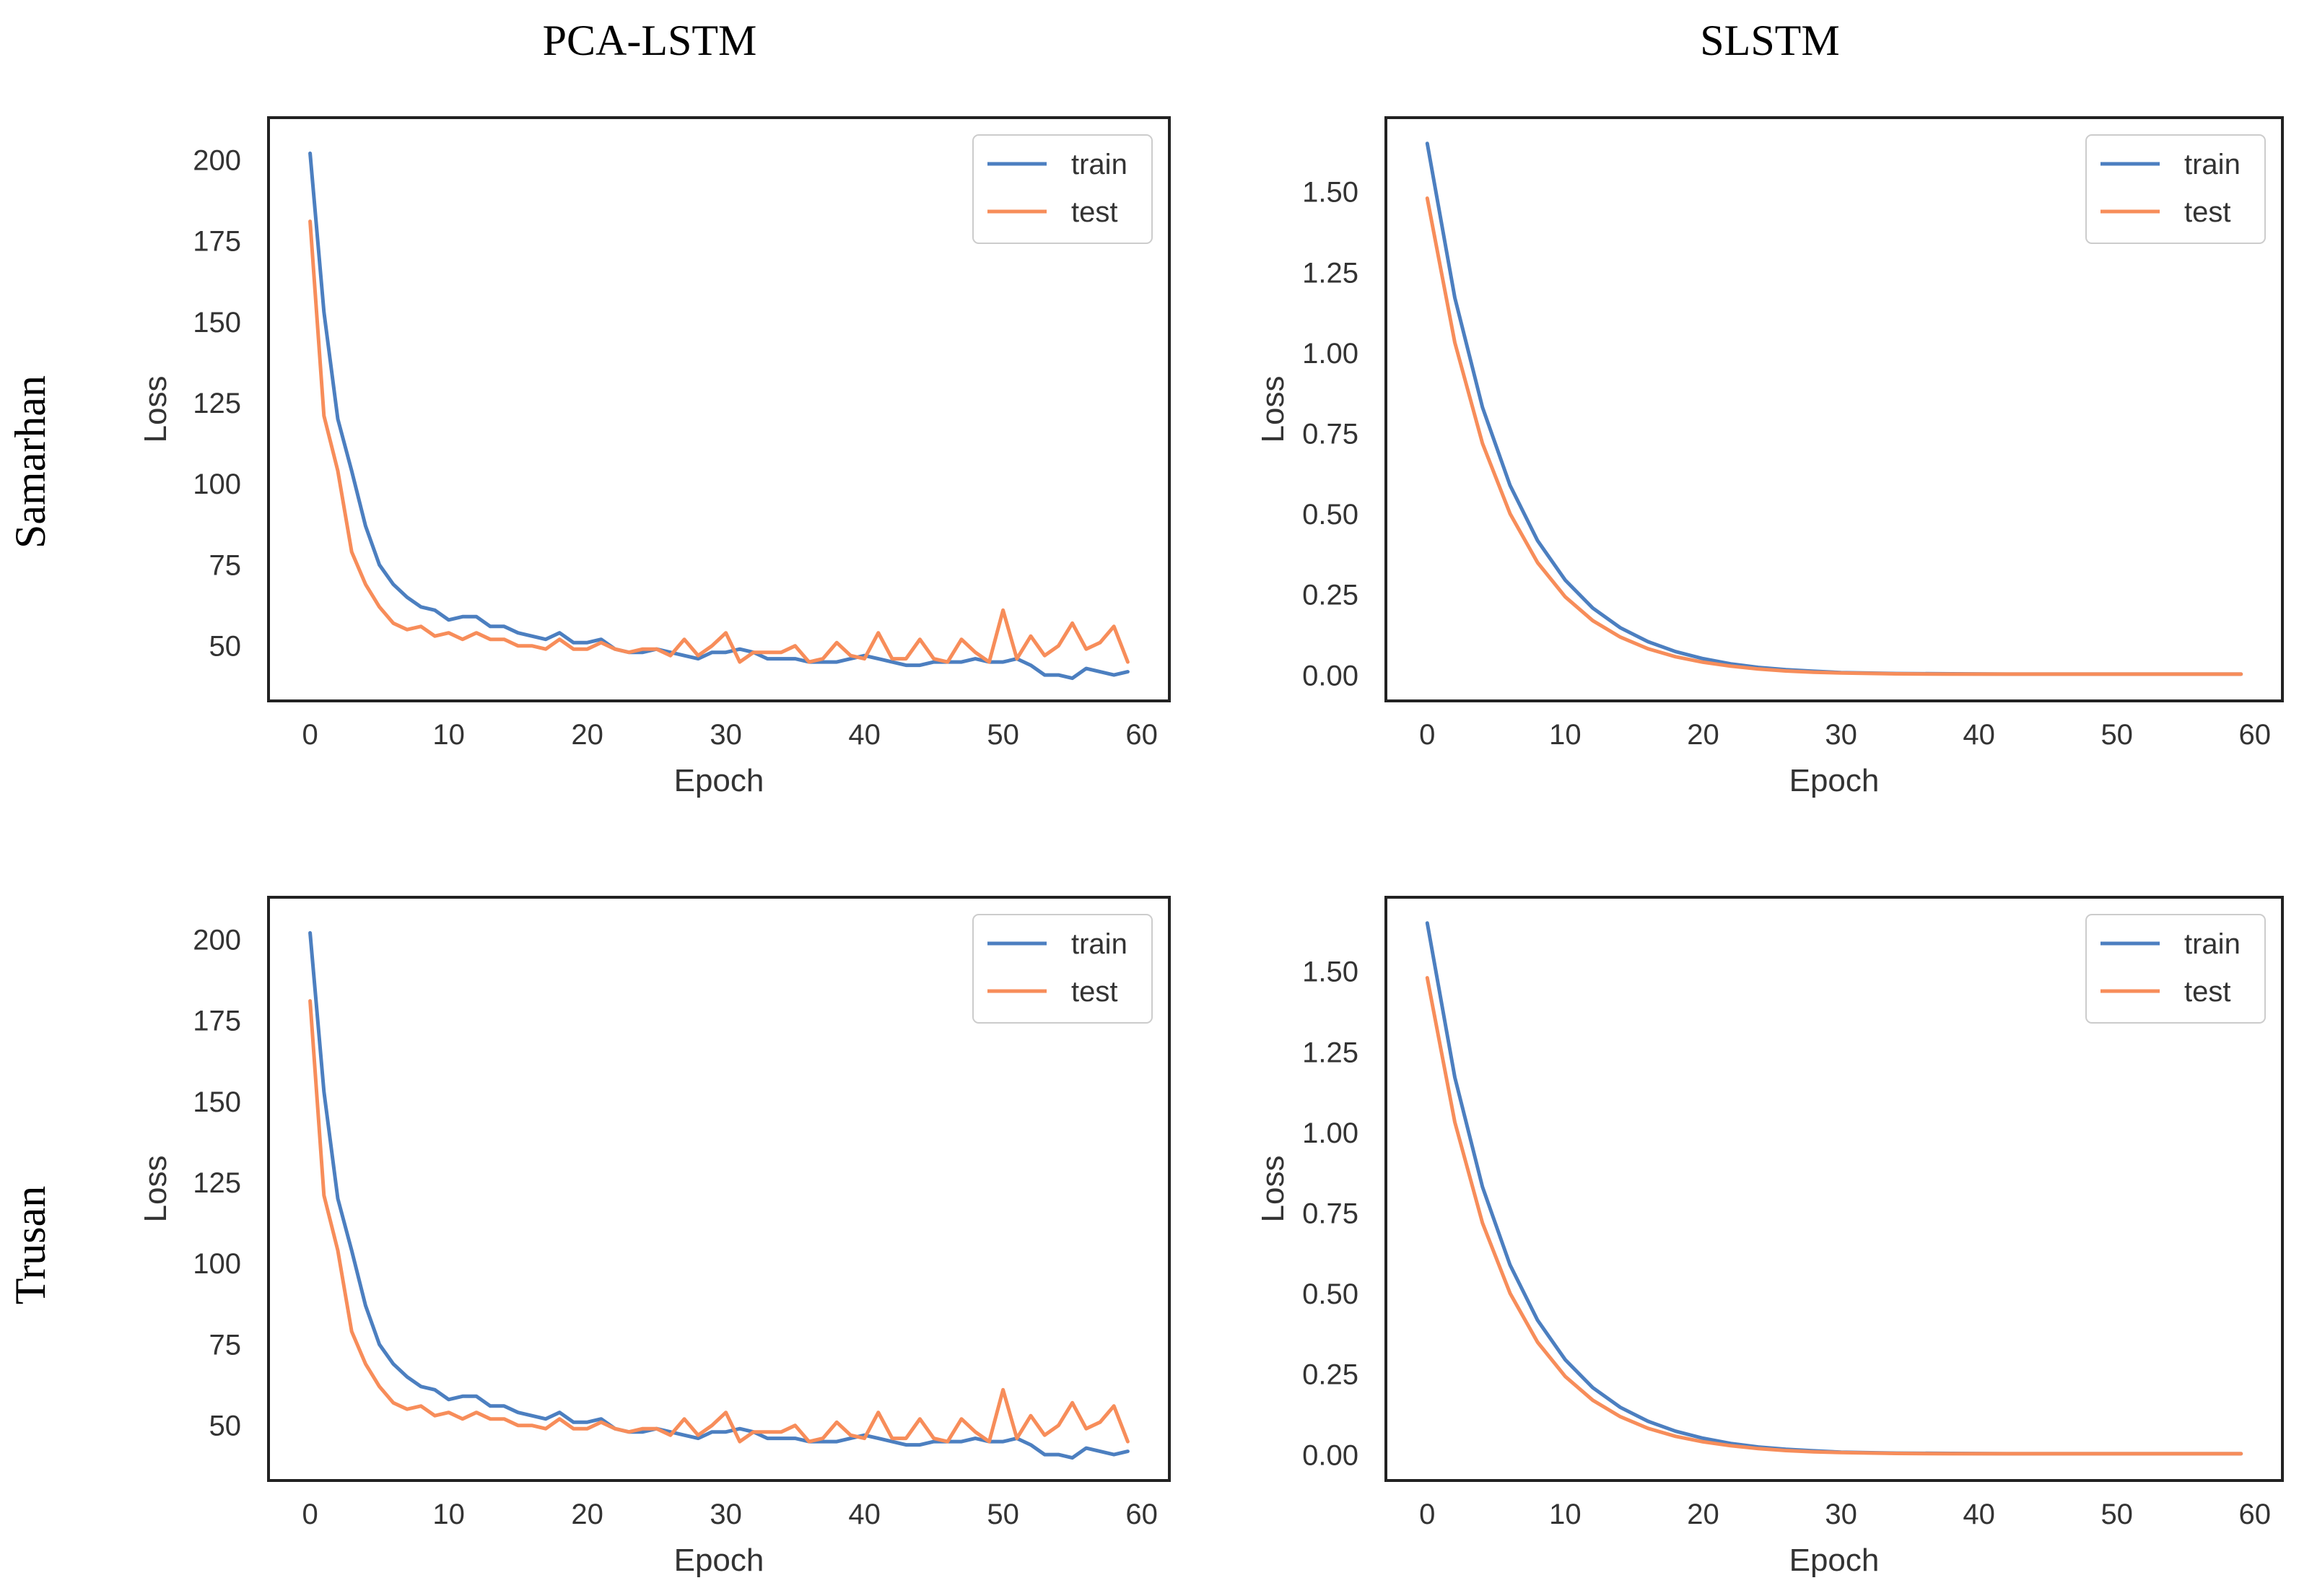 Image resolution: width=2299 pixels, height=1596 pixels. What do you see at coordinates (30, 462) in the screenshot?
I see `row-label-samarhan: Samarhan` at bounding box center [30, 462].